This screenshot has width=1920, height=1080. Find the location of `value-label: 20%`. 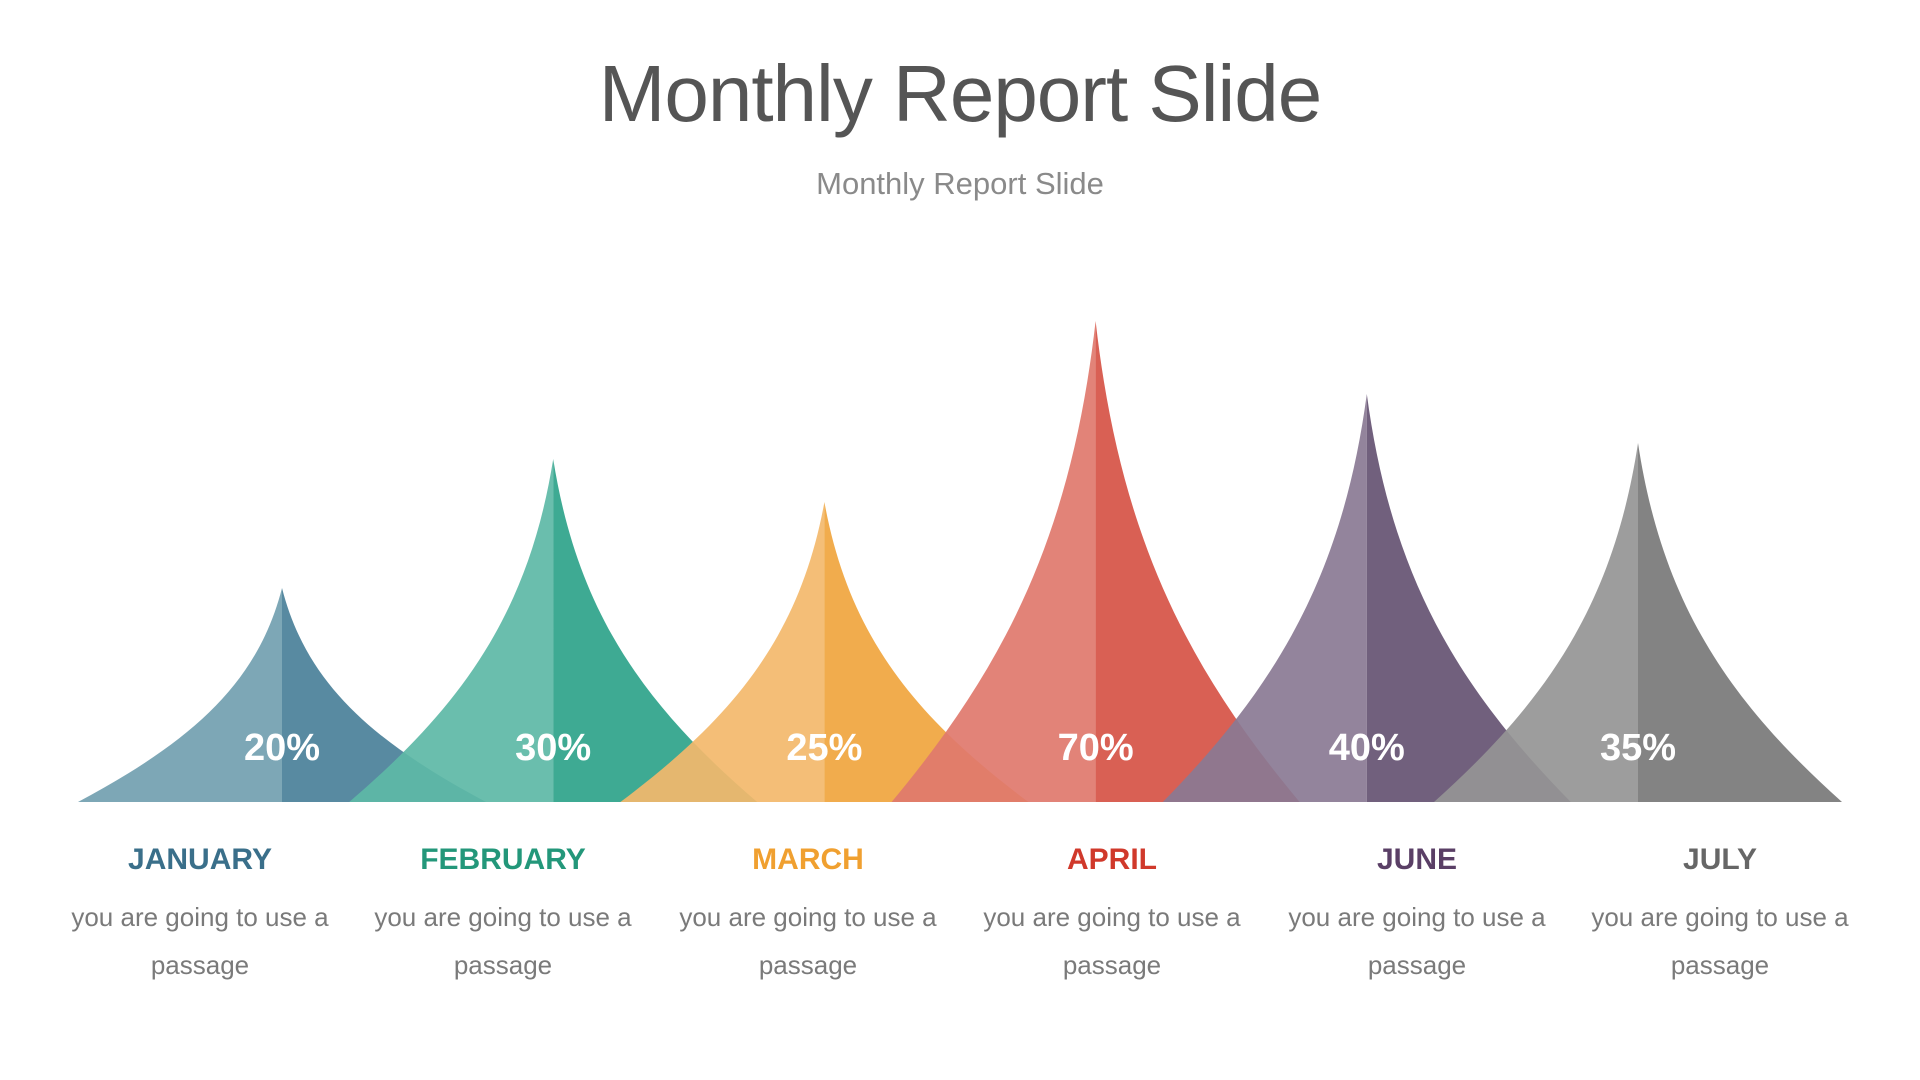

value-label: 20% is located at coordinates (282, 748).